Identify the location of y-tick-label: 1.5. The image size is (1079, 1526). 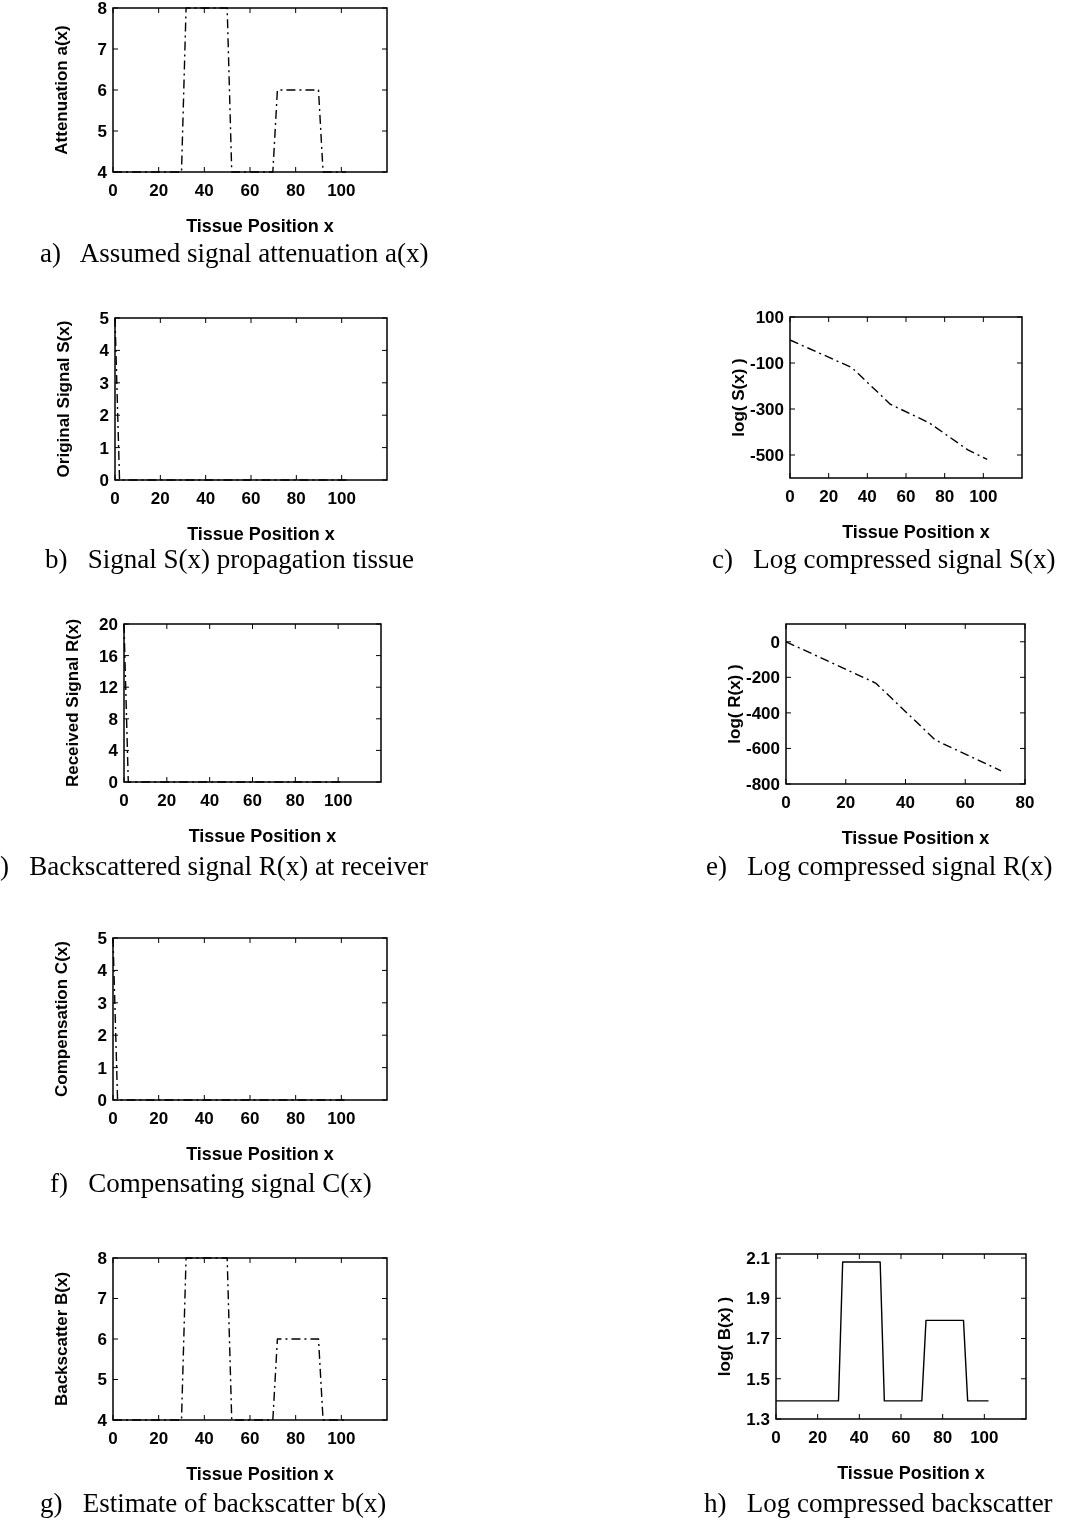
(758, 1379).